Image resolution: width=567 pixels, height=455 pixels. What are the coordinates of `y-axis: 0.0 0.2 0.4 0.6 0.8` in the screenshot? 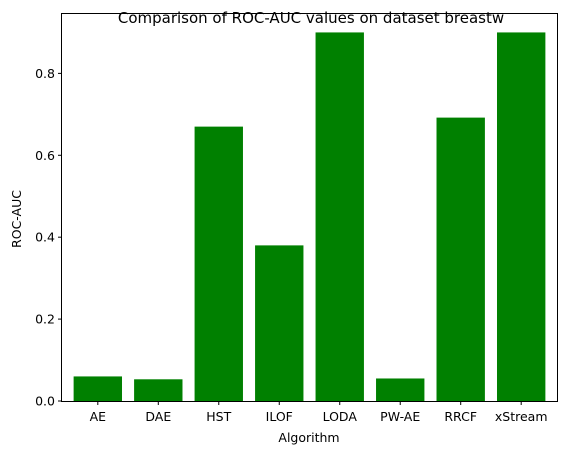 It's located at (48, 237).